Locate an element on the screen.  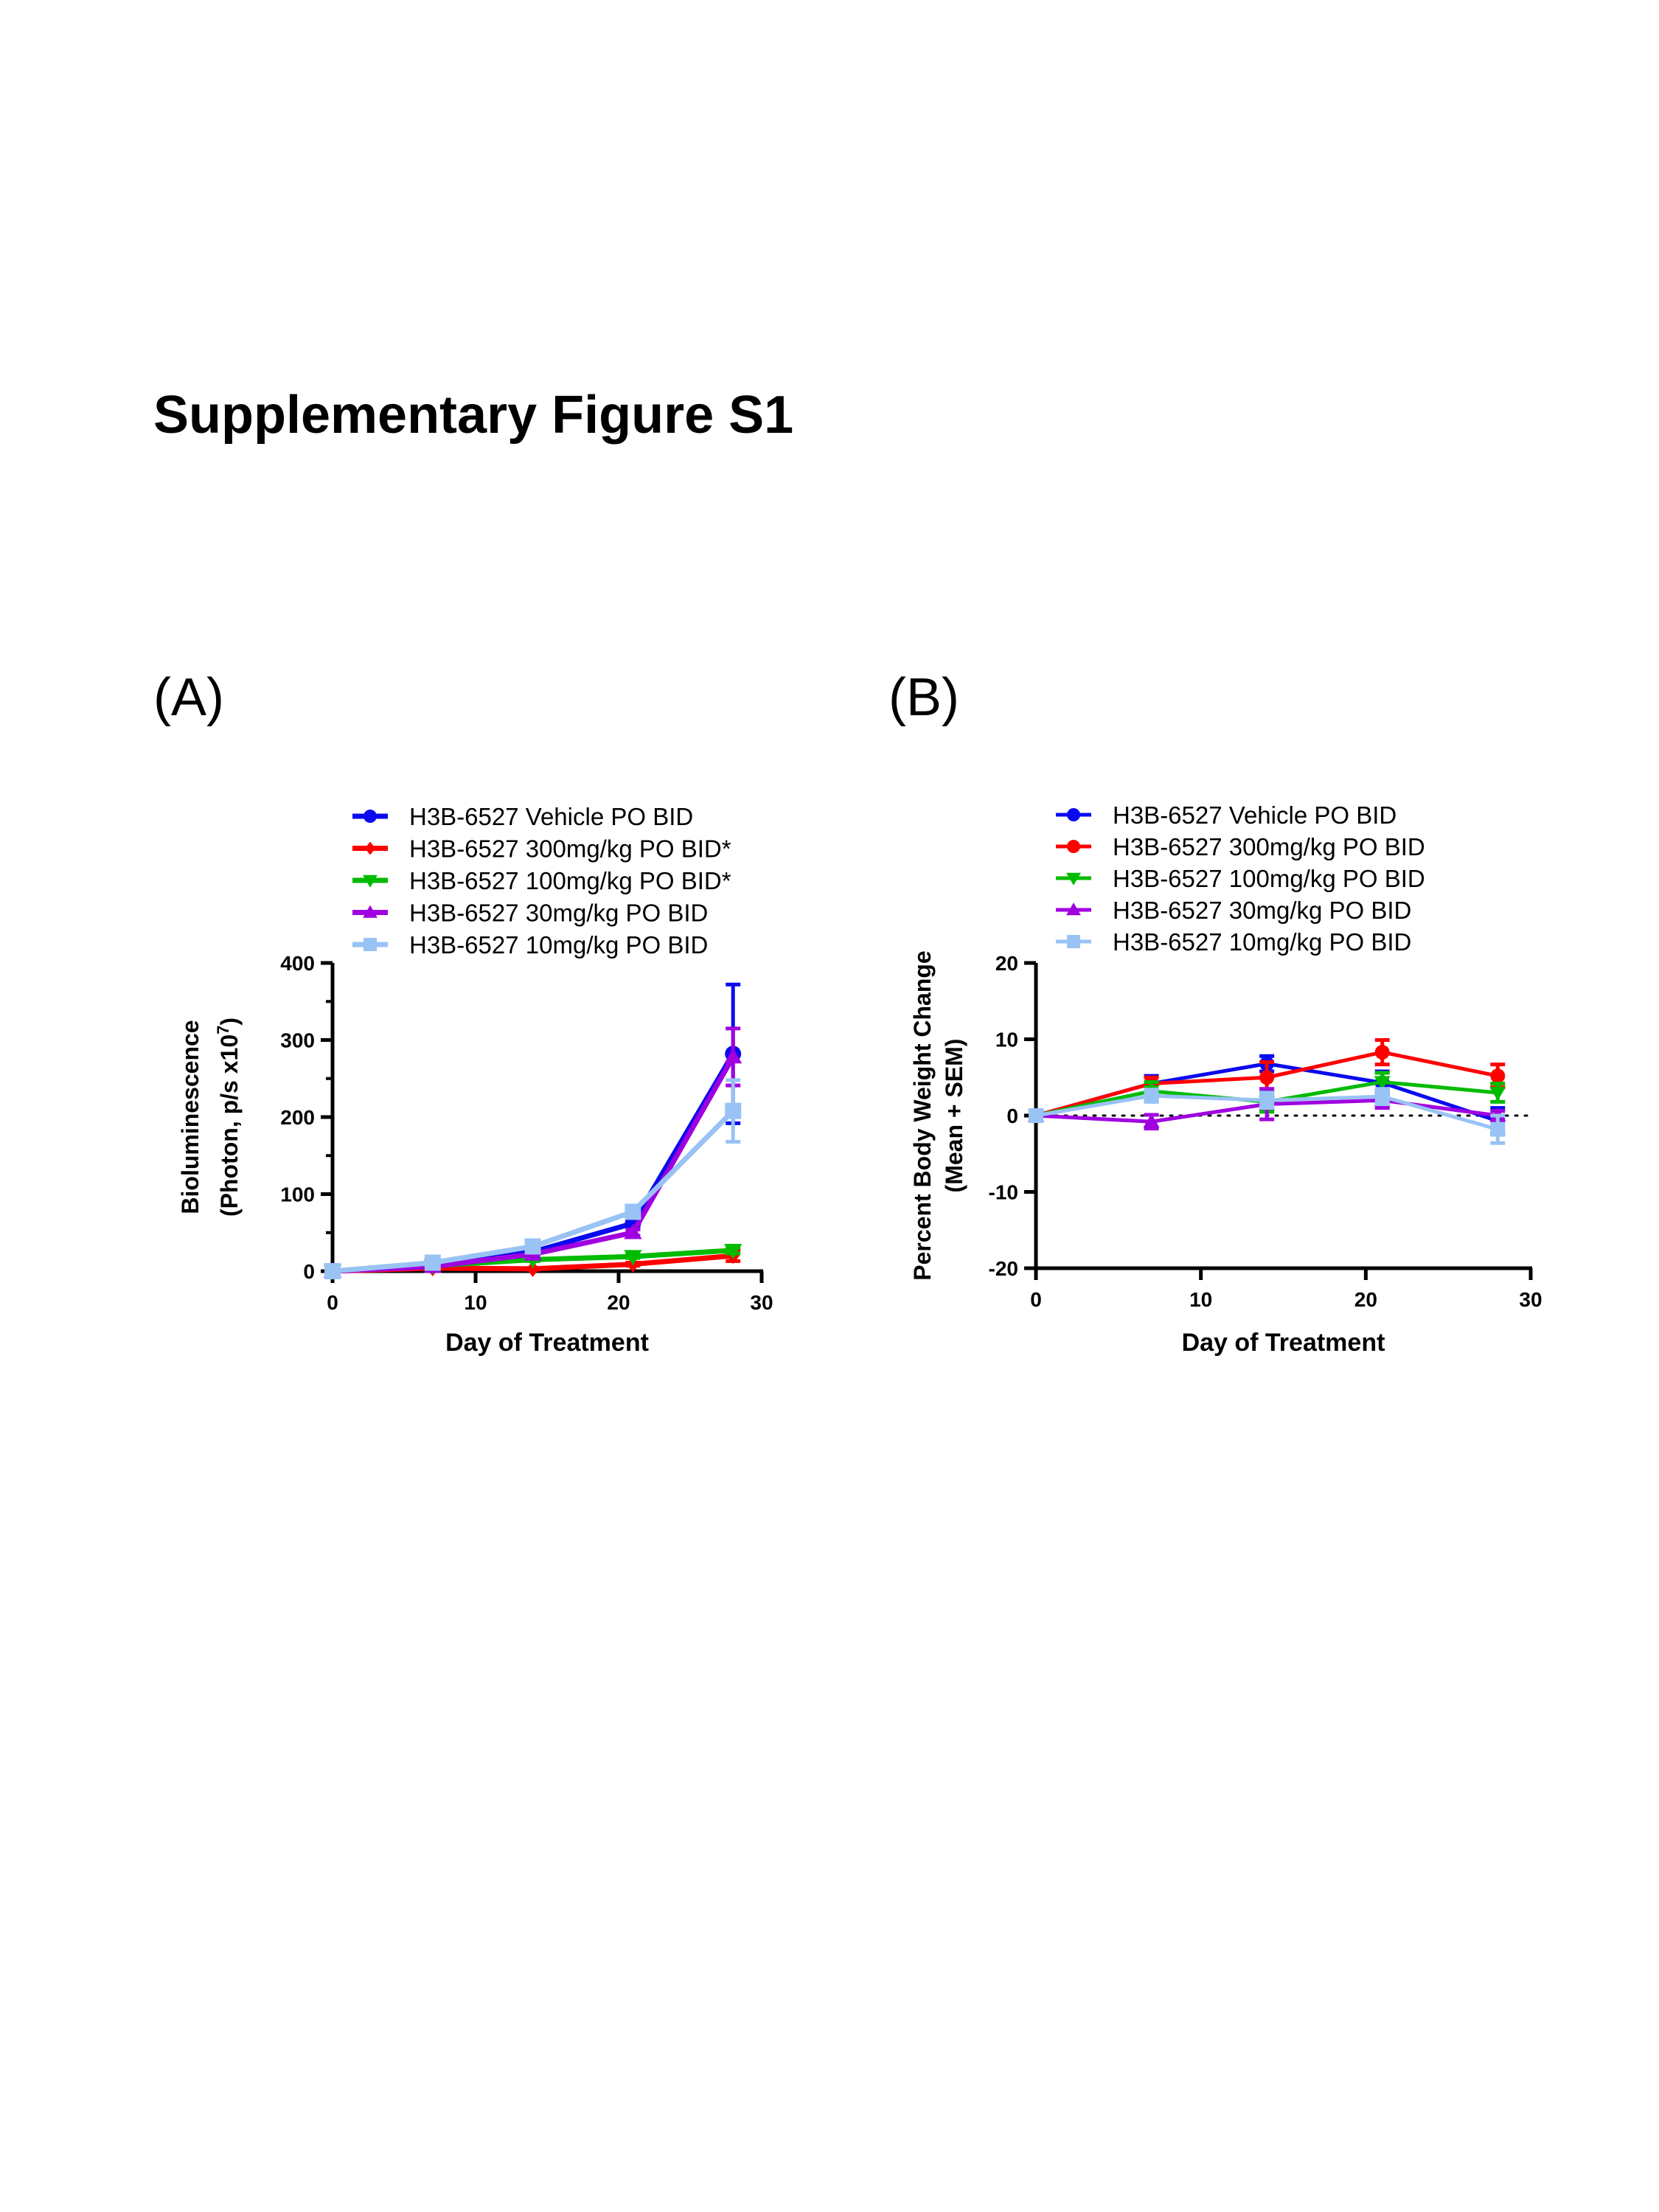
legend-label: H3B-6527 100mg/kg PO BID* is located at coordinates (570, 880).